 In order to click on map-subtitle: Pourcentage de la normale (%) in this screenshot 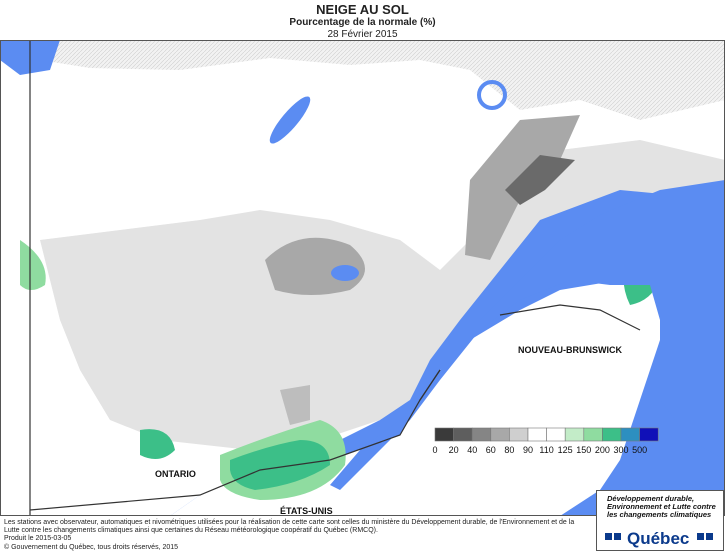, I will do `click(362, 22)`.